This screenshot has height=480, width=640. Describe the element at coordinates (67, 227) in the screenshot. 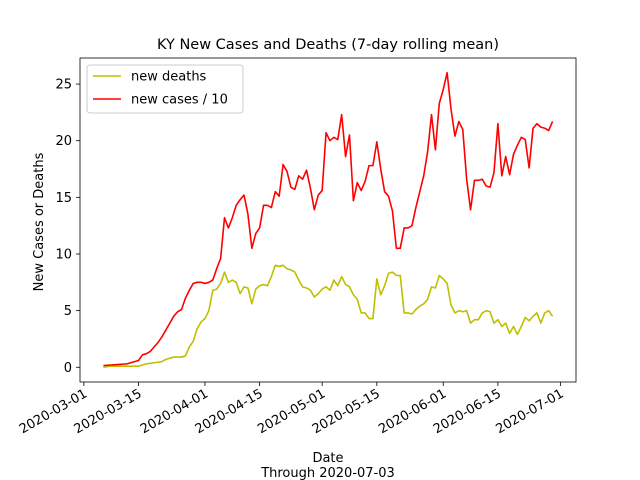

I see `y-axis: 0 5 10 15 20 25` at that location.